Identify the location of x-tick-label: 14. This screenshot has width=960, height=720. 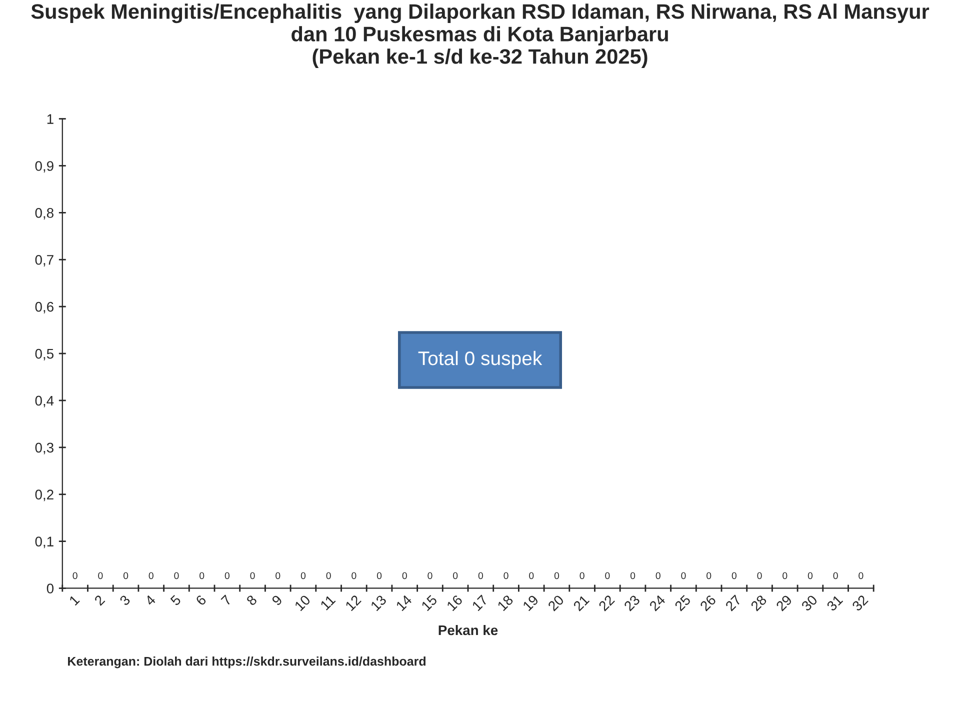
(404, 603).